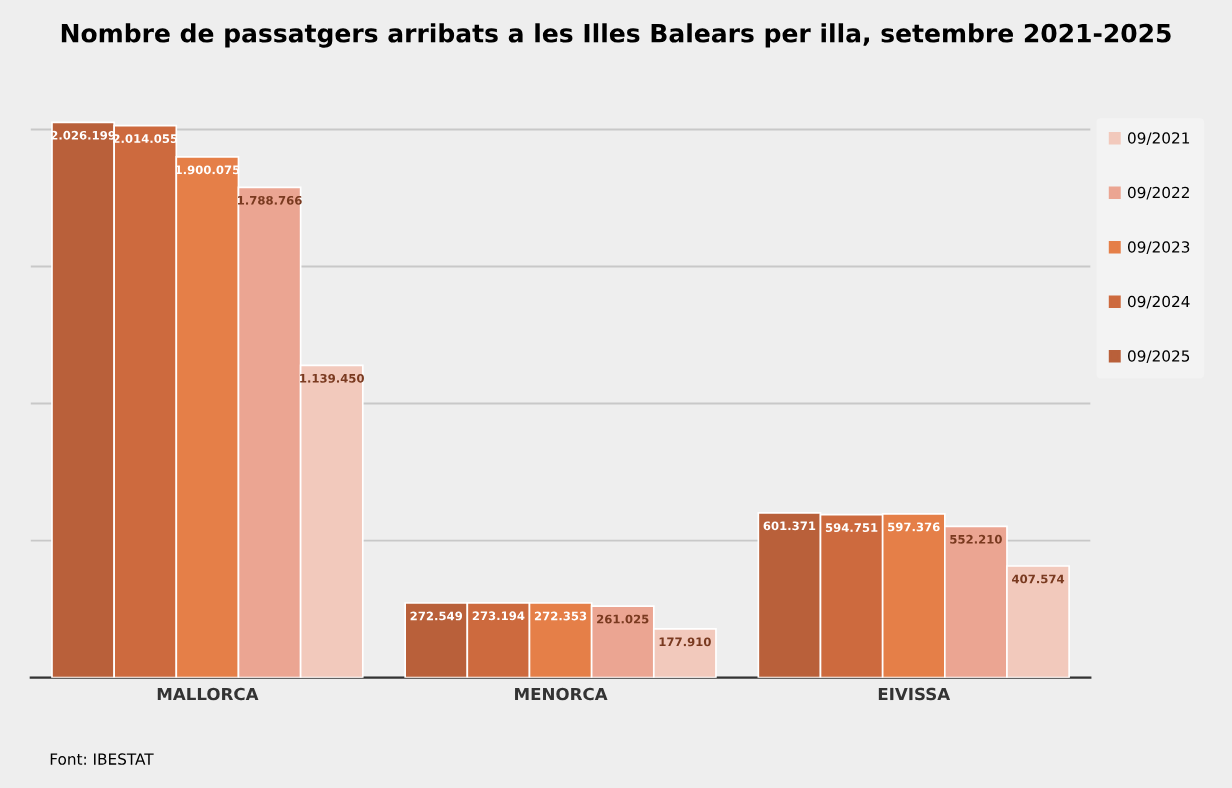 This screenshot has height=788, width=1232. Describe the element at coordinates (616, 35) in the screenshot. I see `chart-title: Nombre de passatgers arribats a les Illes Balears per illa, setembre 2021-2025` at that location.